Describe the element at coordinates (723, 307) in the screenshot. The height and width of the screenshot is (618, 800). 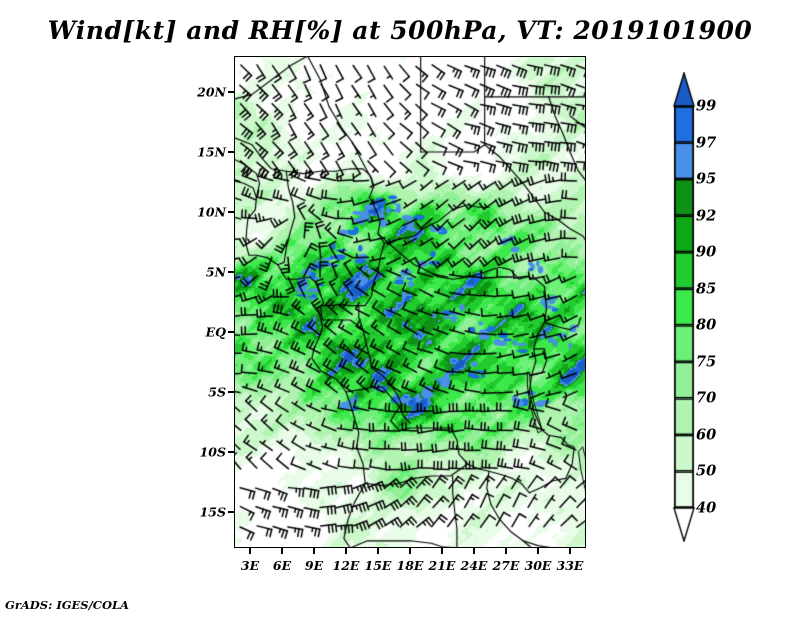
I see `colorbar: 40 50 60 70 75 80 85 90 92 95 97 99` at that location.